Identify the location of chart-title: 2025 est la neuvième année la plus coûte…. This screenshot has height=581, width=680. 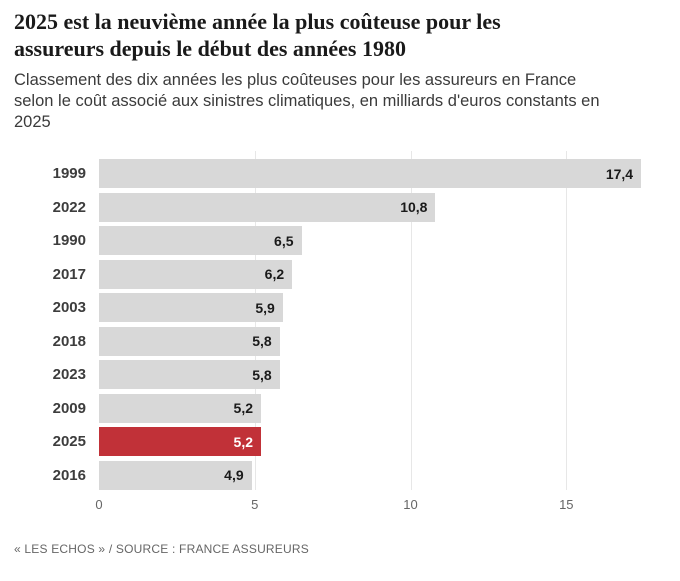
(257, 35).